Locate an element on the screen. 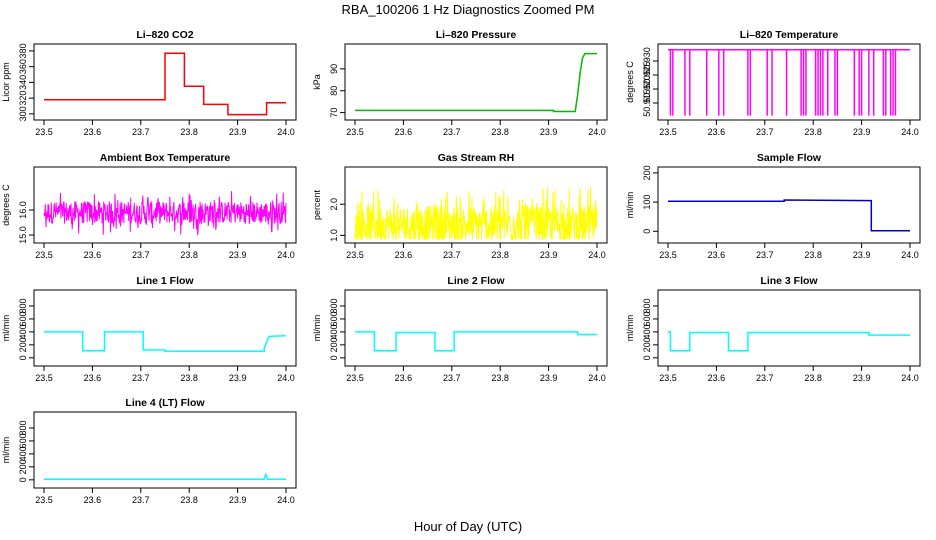  y-tick-label: 340 is located at coordinates (23, 82).